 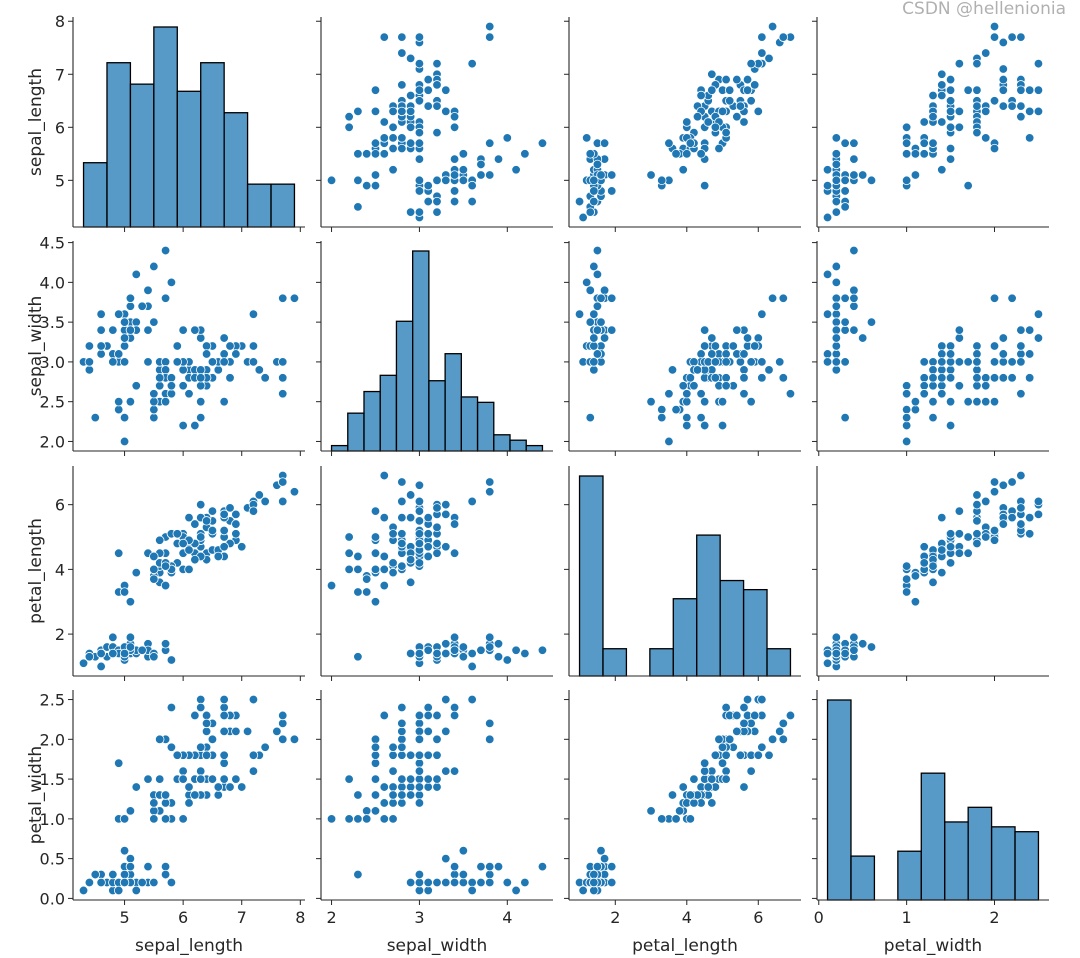 I want to click on panel-petal_length-vs-petal_length, so click(x=682, y=573).